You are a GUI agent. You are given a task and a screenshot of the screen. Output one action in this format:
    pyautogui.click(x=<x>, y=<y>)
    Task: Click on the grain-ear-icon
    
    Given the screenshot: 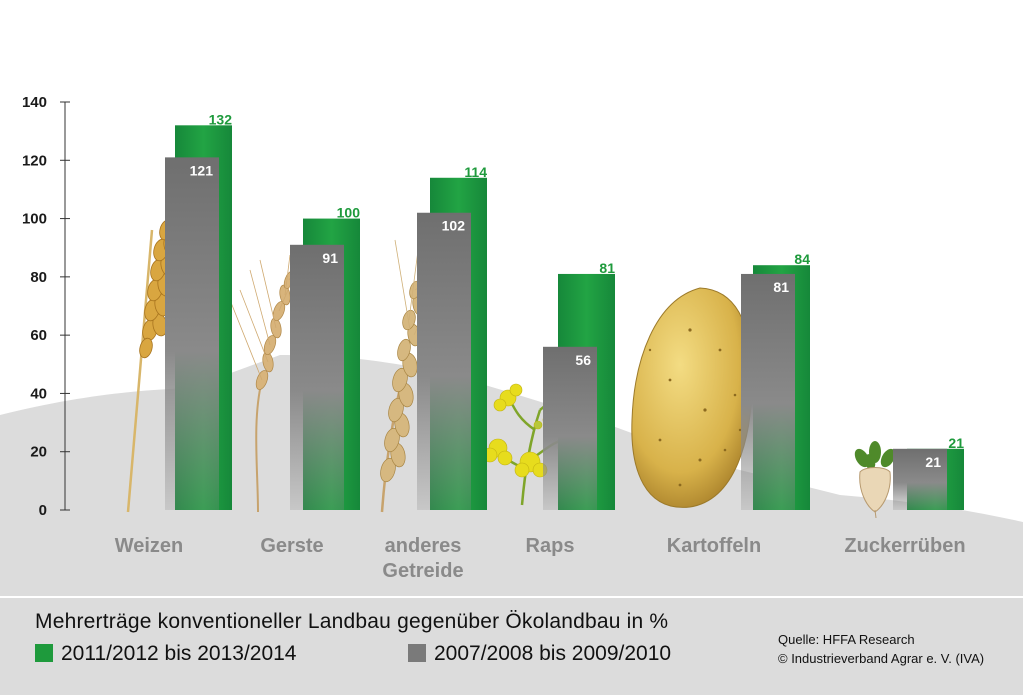 What is the action you would take?
    pyautogui.click(x=423, y=371)
    